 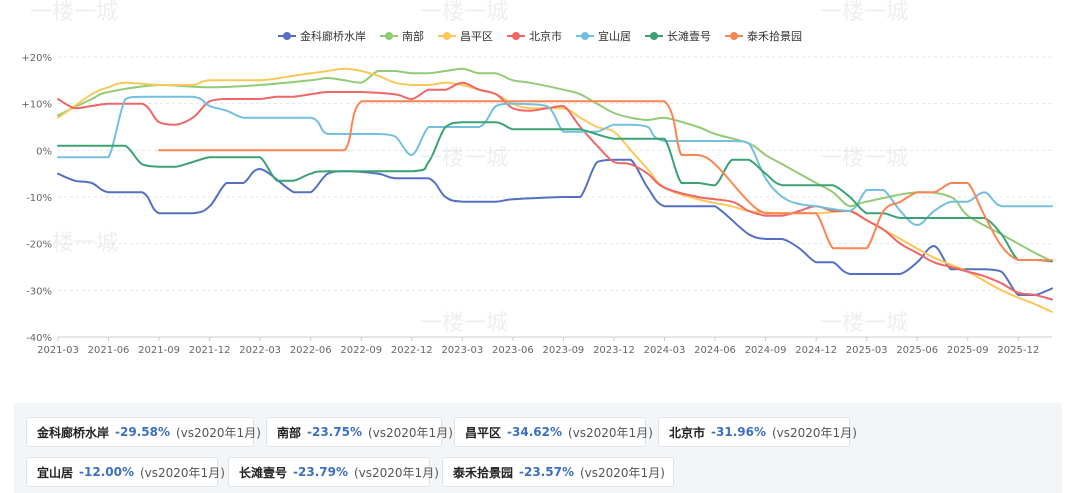 What do you see at coordinates (614, 350) in the screenshot?
I see `x-tick-label: 2023-12` at bounding box center [614, 350].